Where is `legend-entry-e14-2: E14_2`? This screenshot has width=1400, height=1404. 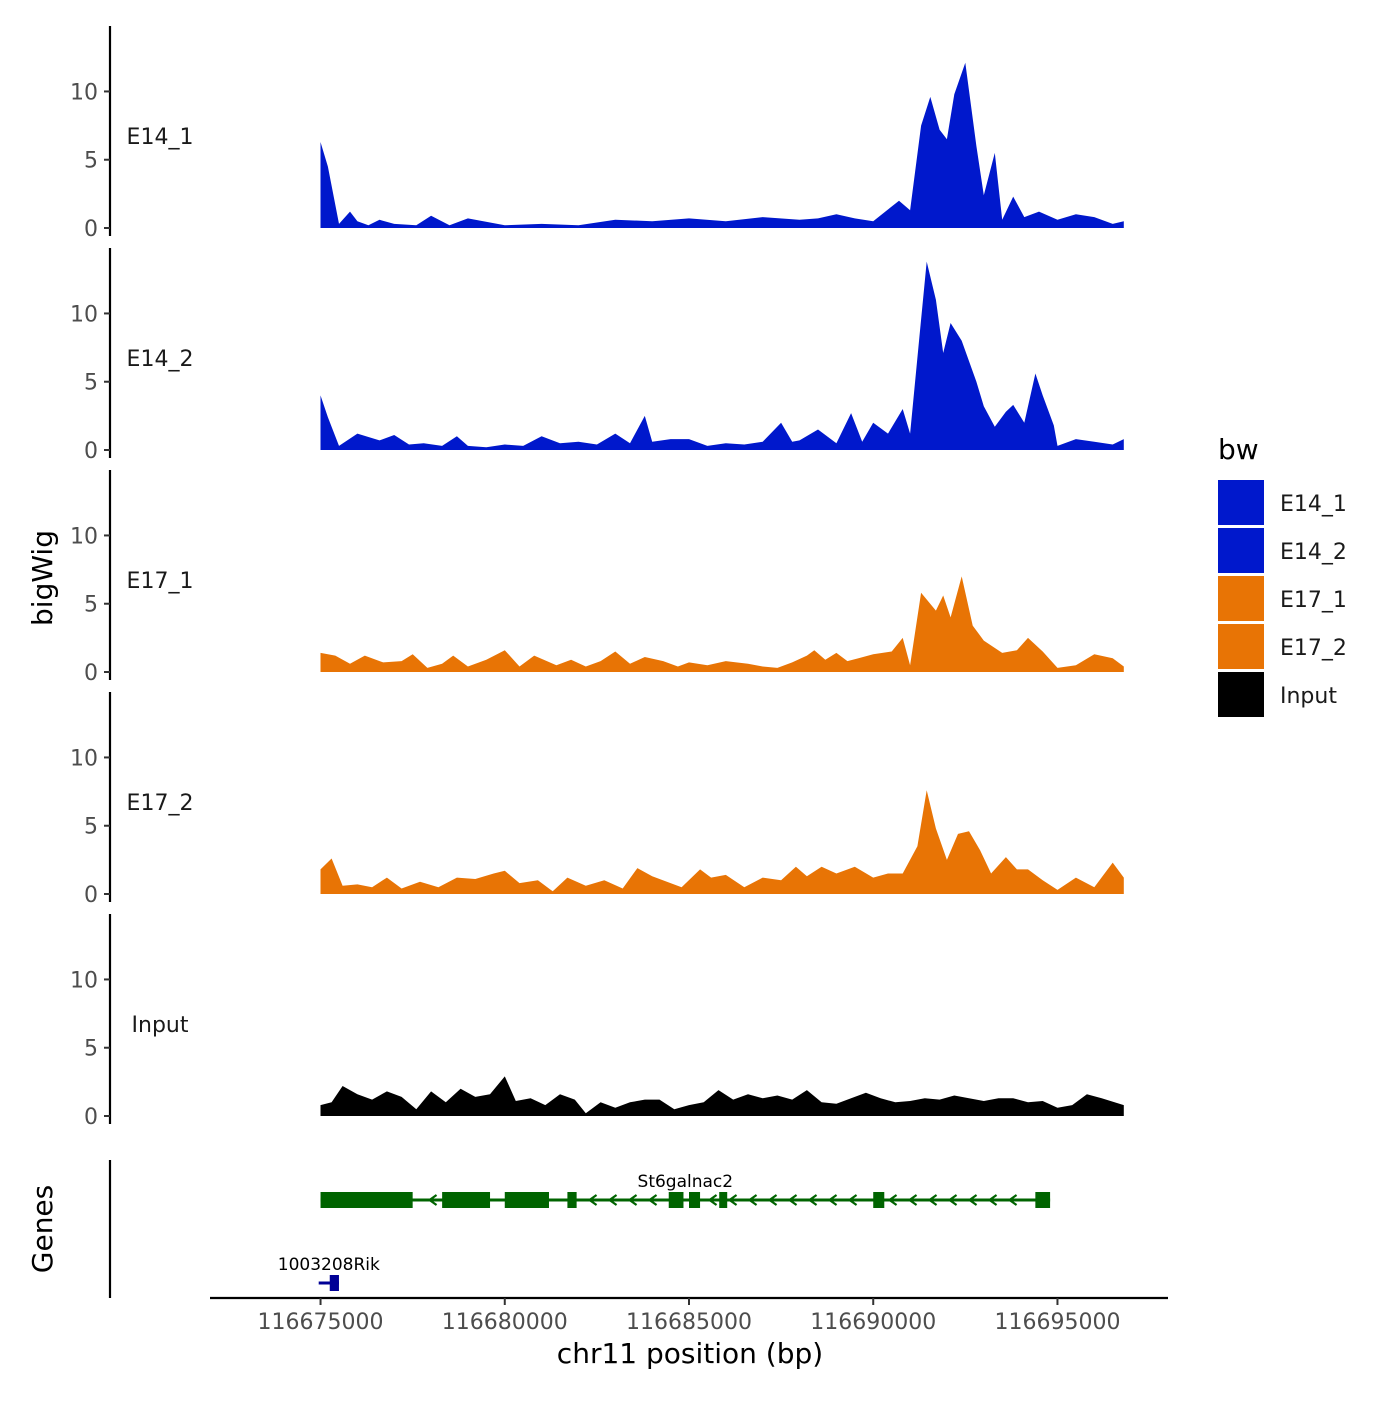
legend-entry-e14-2: E14_2 is located at coordinates (1282, 550).